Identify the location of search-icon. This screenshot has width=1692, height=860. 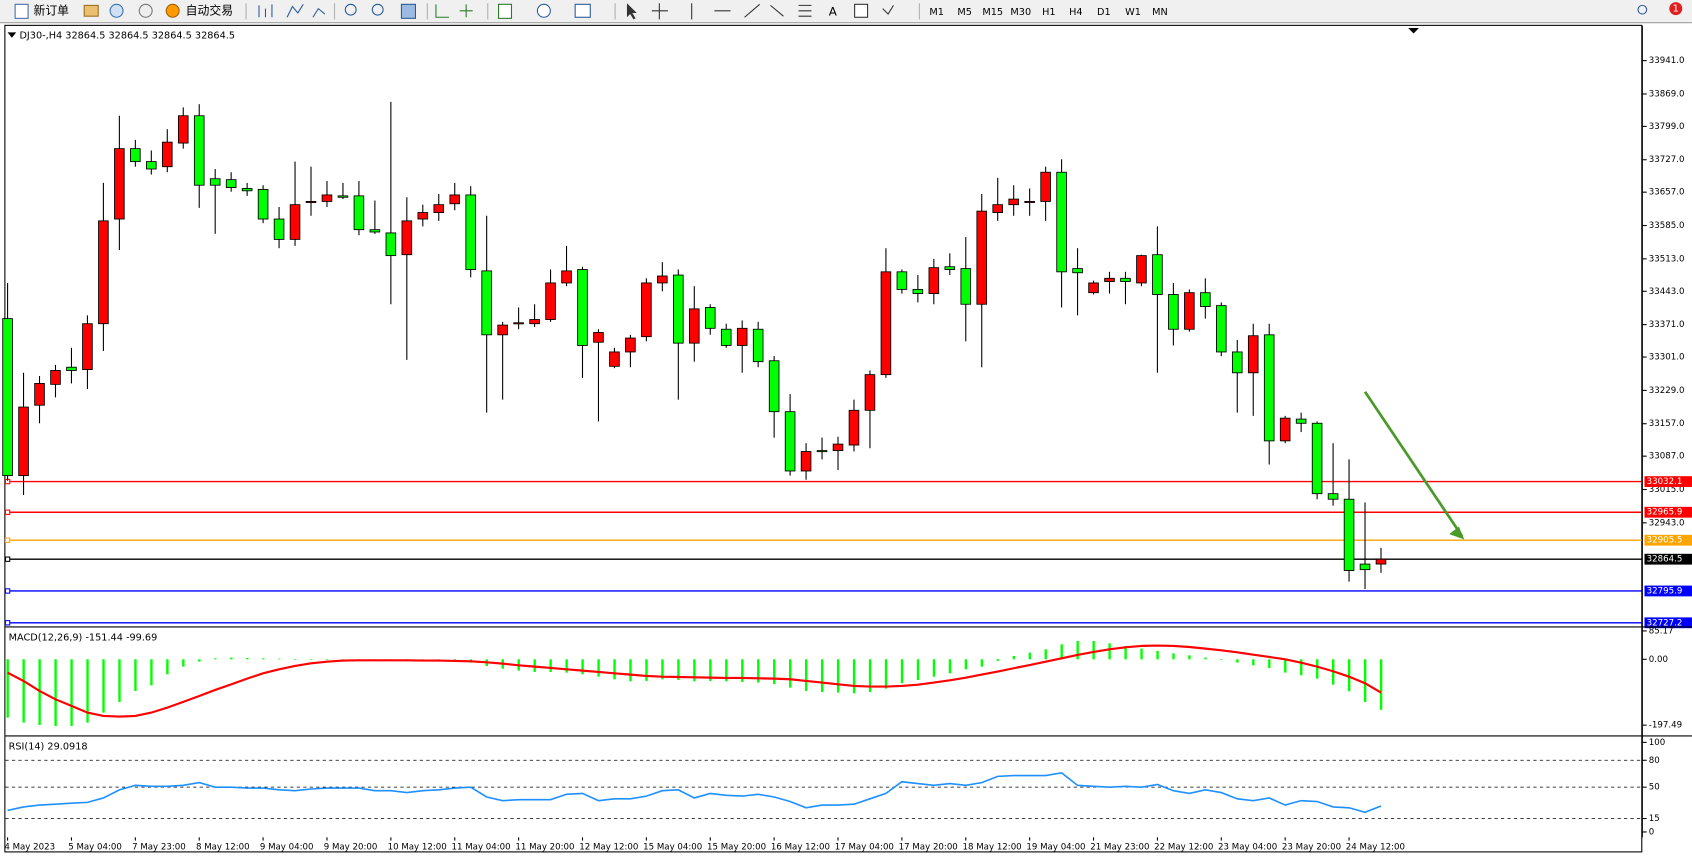
(1642, 9).